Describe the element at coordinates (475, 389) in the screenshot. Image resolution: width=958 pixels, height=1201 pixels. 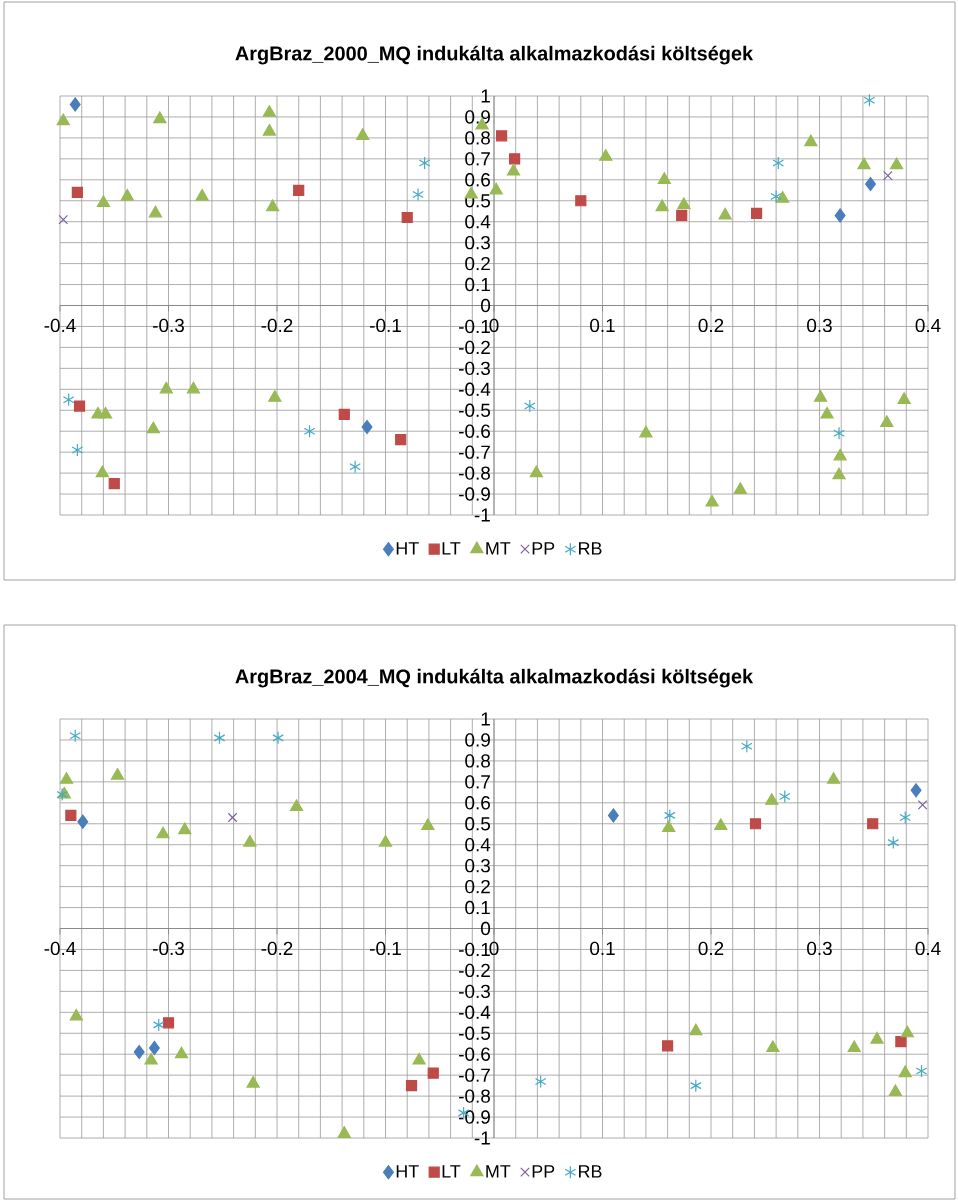
I see `y-tick-label: -0.4` at that location.